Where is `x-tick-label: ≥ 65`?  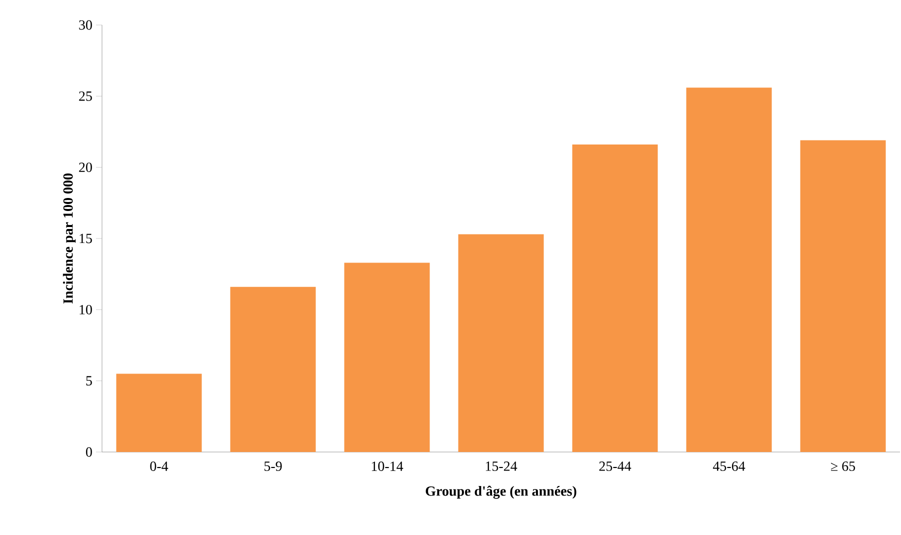
x-tick-label: ≥ 65 is located at coordinates (843, 466).